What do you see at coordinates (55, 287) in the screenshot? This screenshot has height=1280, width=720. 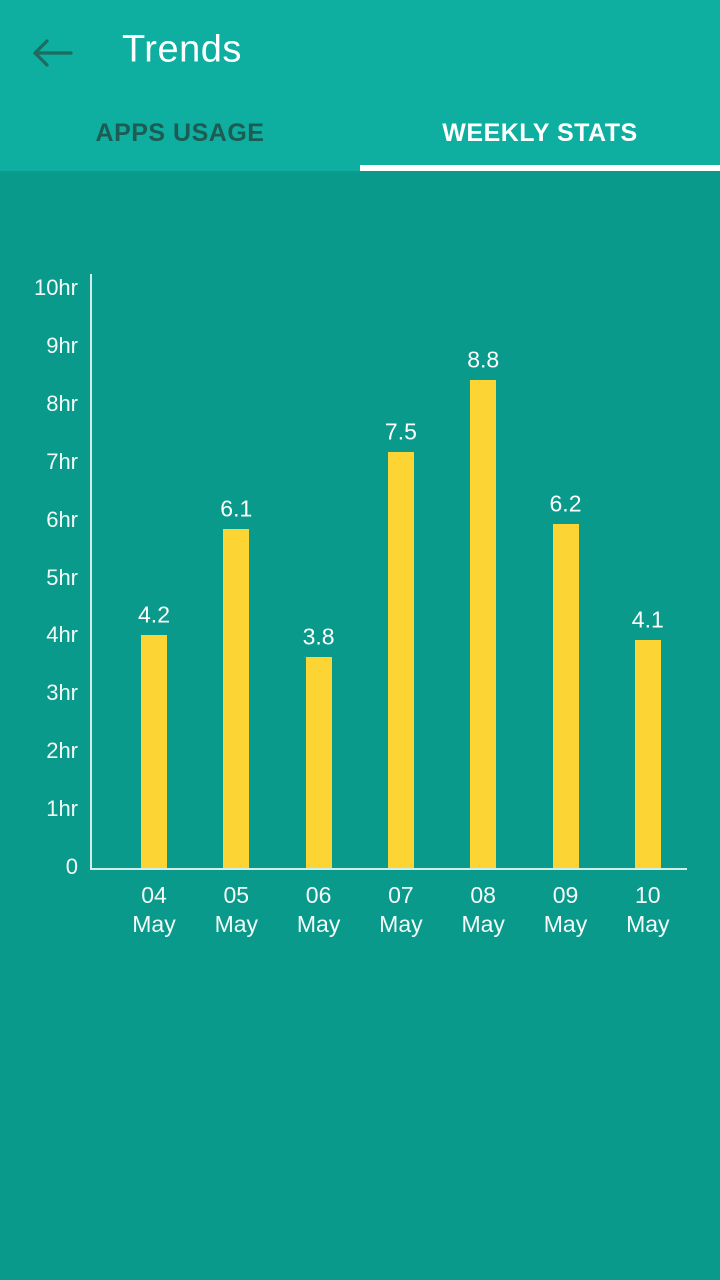 I see `y-tick-label: 10hr` at bounding box center [55, 287].